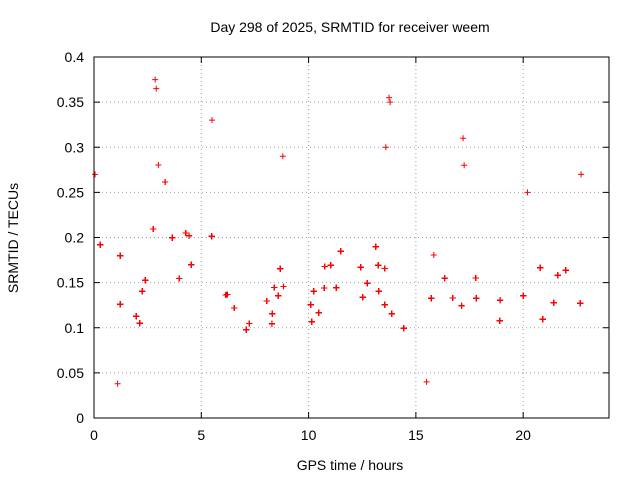 Image resolution: width=640 pixels, height=480 pixels. What do you see at coordinates (70, 373) in the screenshot?
I see `y-tick-label: 0.05` at bounding box center [70, 373].